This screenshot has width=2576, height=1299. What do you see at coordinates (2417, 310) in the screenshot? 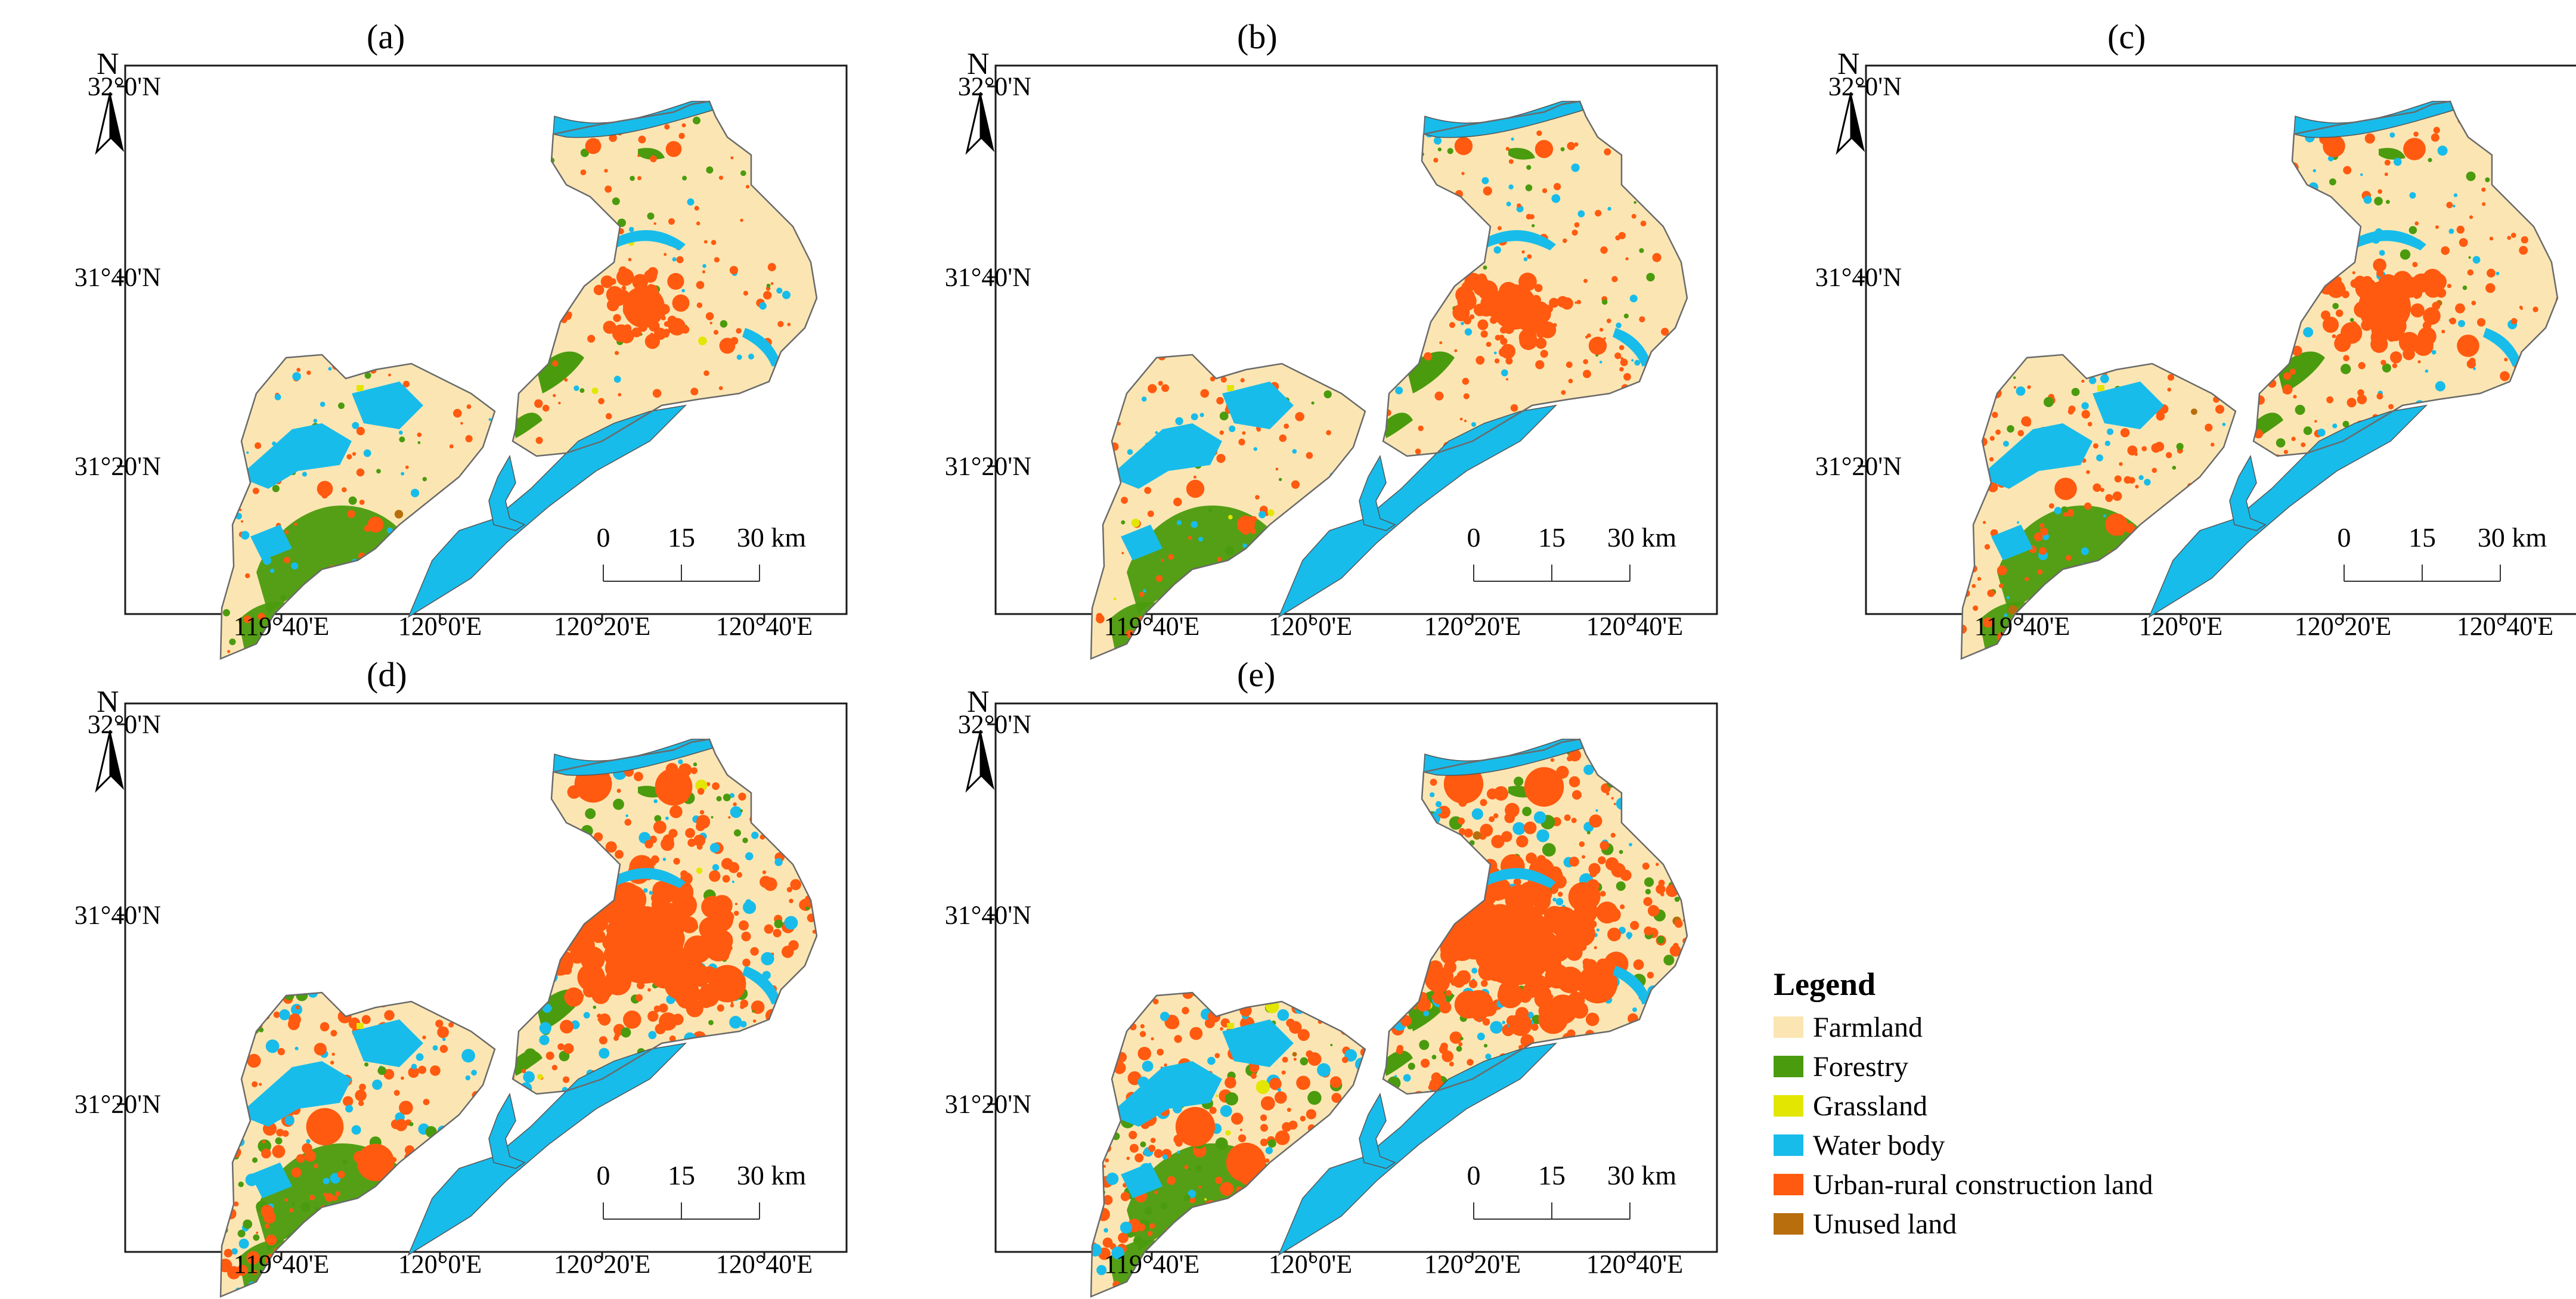
I see `urban-cluster-dot` at bounding box center [2417, 310].